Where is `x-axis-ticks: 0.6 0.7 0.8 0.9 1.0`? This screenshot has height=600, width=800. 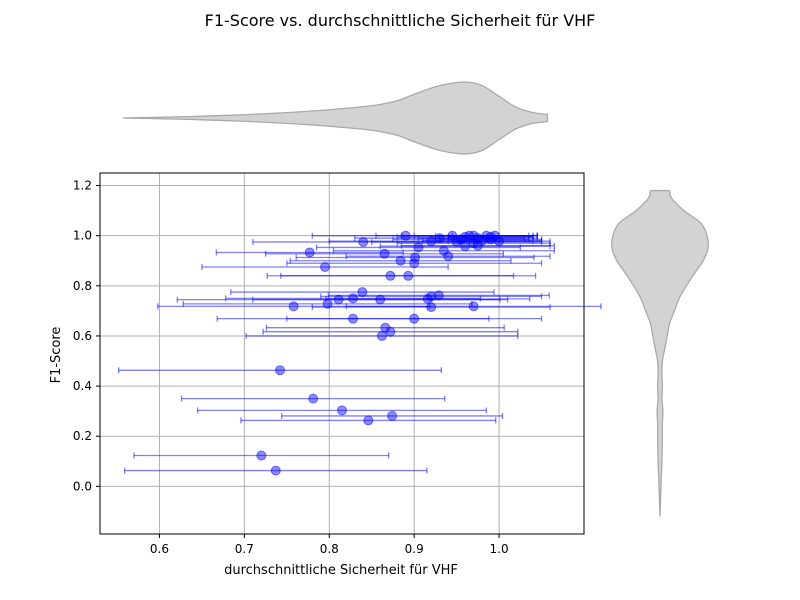 x-axis-ticks: 0.6 0.7 0.8 0.9 1.0 is located at coordinates (329, 545).